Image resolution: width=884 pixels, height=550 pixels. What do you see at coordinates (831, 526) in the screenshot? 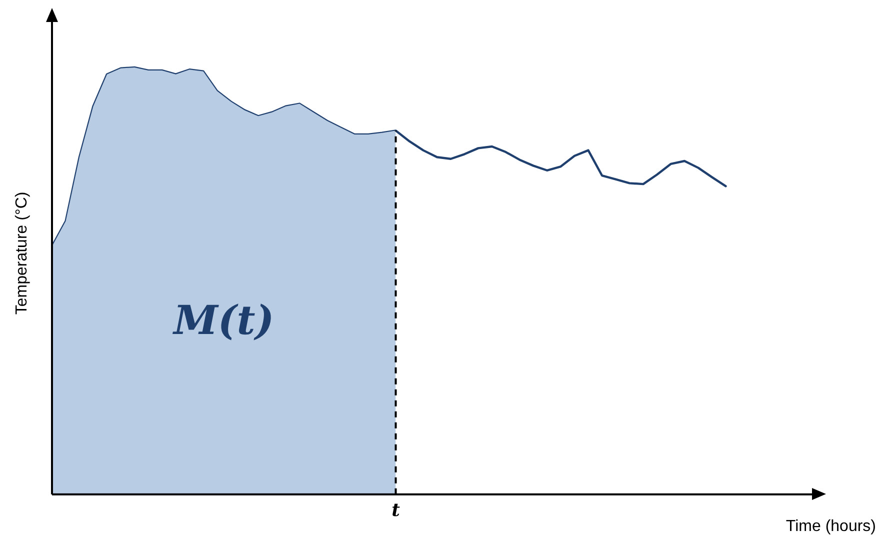
I see `x-axis-title: Time (hours)` at bounding box center [831, 526].